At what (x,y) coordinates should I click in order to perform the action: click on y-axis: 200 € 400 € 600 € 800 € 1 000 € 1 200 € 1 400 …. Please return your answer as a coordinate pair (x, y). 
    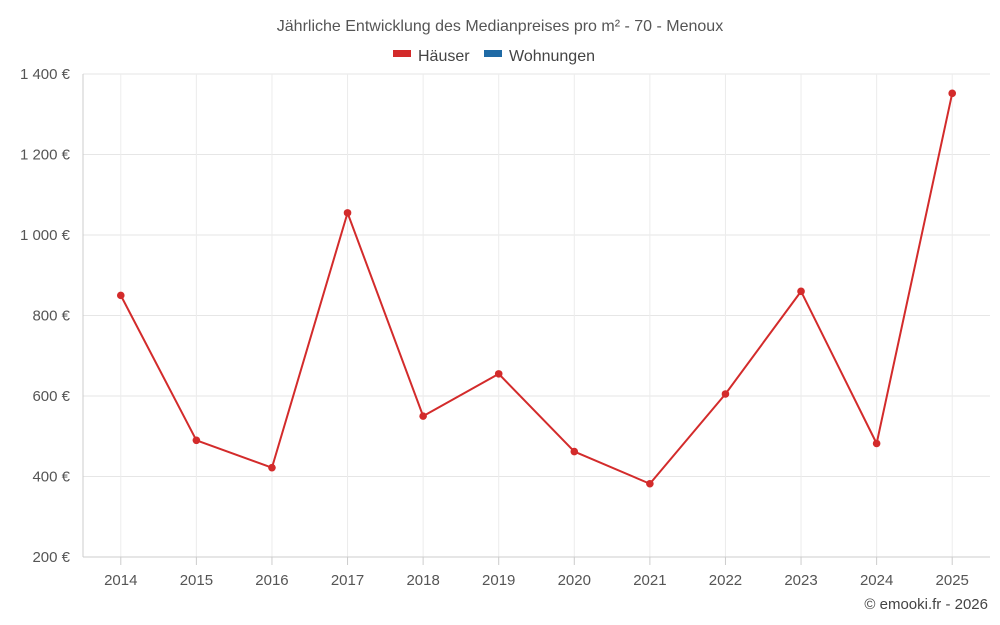
    Looking at the image, I should click on (52, 316).